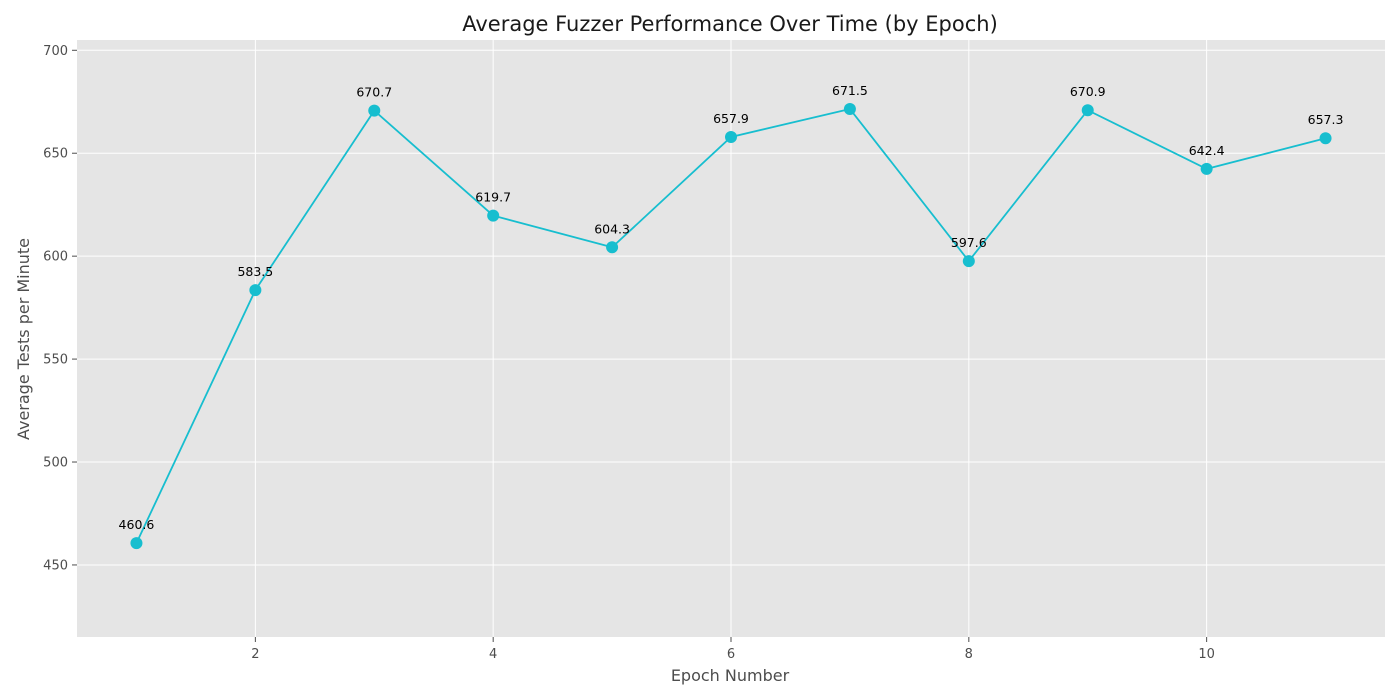 This screenshot has height=700, width=1400. I want to click on y-tick-label: 700, so click(55, 51).